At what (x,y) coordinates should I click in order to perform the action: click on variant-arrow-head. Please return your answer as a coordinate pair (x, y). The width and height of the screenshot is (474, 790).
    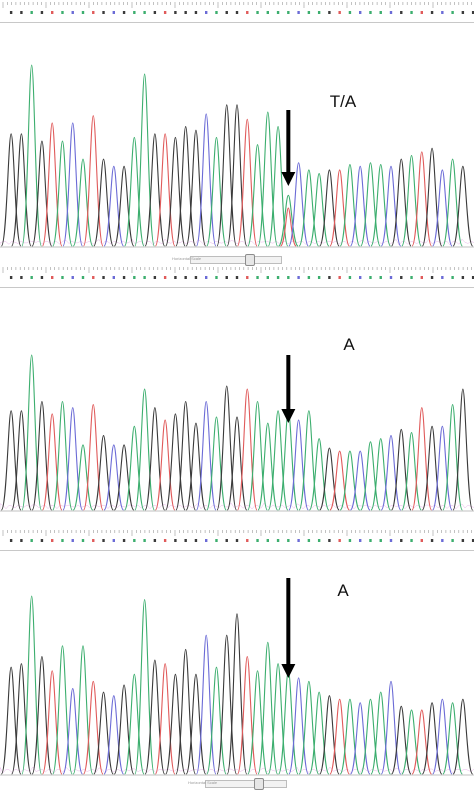
    Looking at the image, I should click on (288, 416).